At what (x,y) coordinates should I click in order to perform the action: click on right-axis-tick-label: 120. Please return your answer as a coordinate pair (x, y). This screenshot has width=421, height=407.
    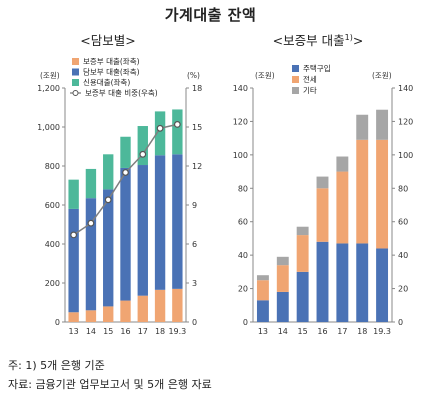
    Looking at the image, I should click on (405, 121).